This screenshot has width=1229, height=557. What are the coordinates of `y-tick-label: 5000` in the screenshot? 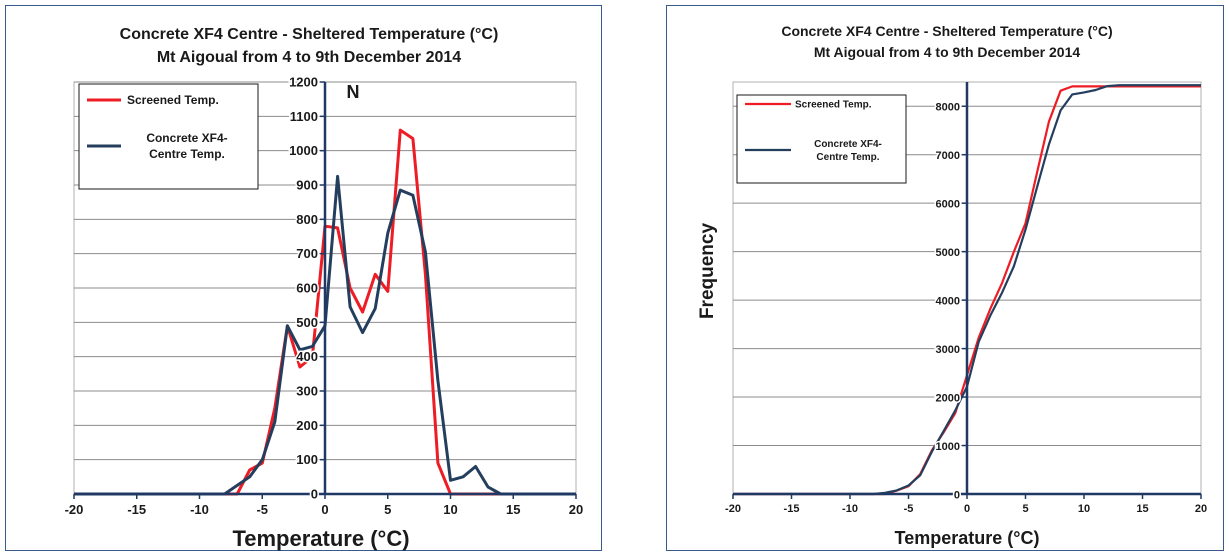 It's located at (948, 253).